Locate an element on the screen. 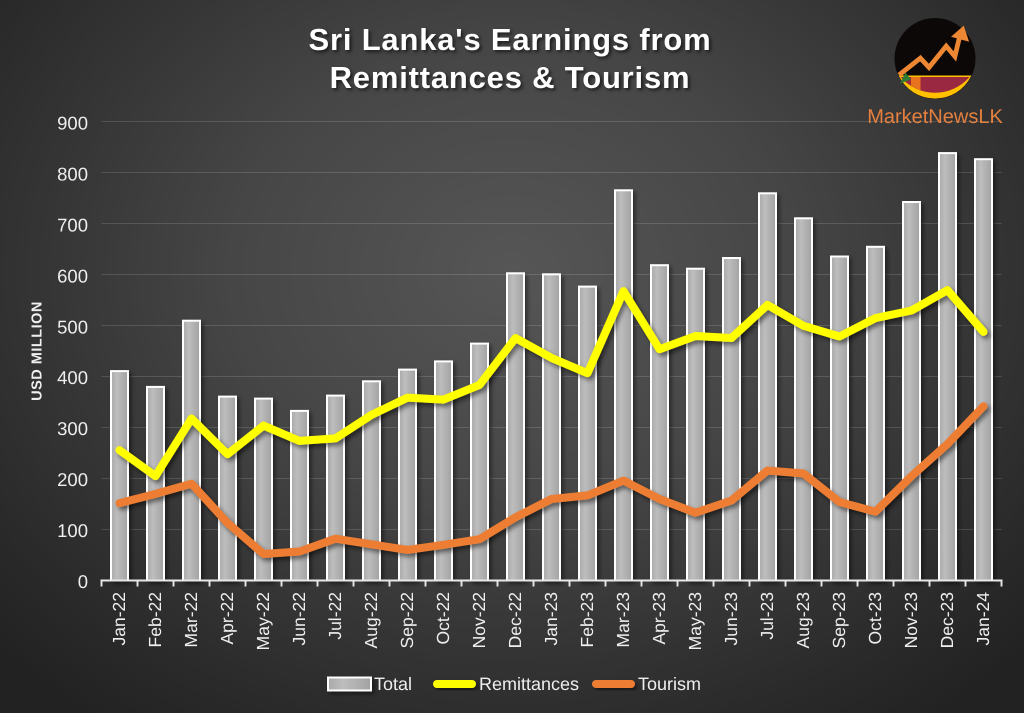 The image size is (1024, 713). svg-text: 0 is located at coordinates (83, 581).